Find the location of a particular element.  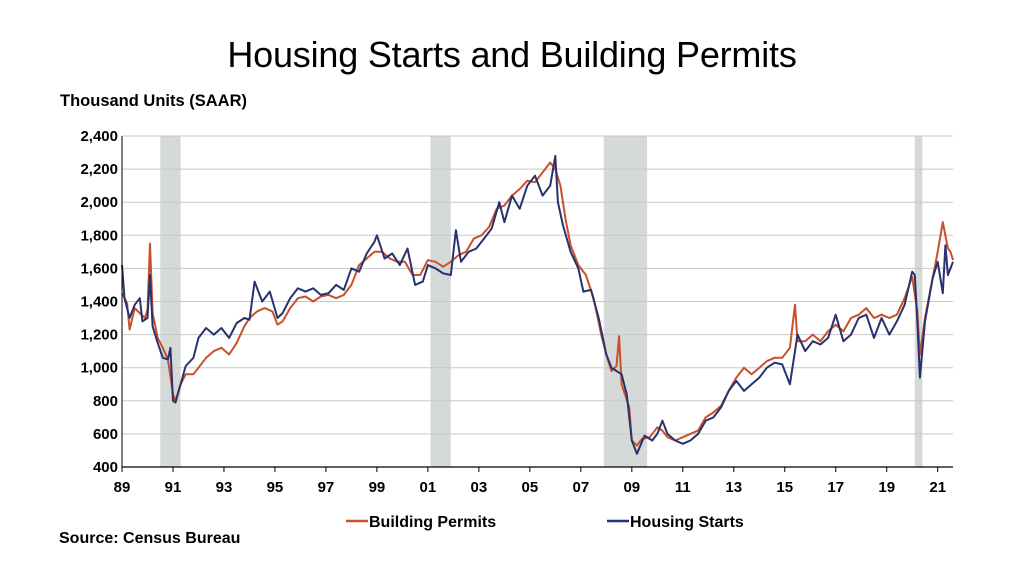

source-note: Source: Census Bureau is located at coordinates (150, 538).